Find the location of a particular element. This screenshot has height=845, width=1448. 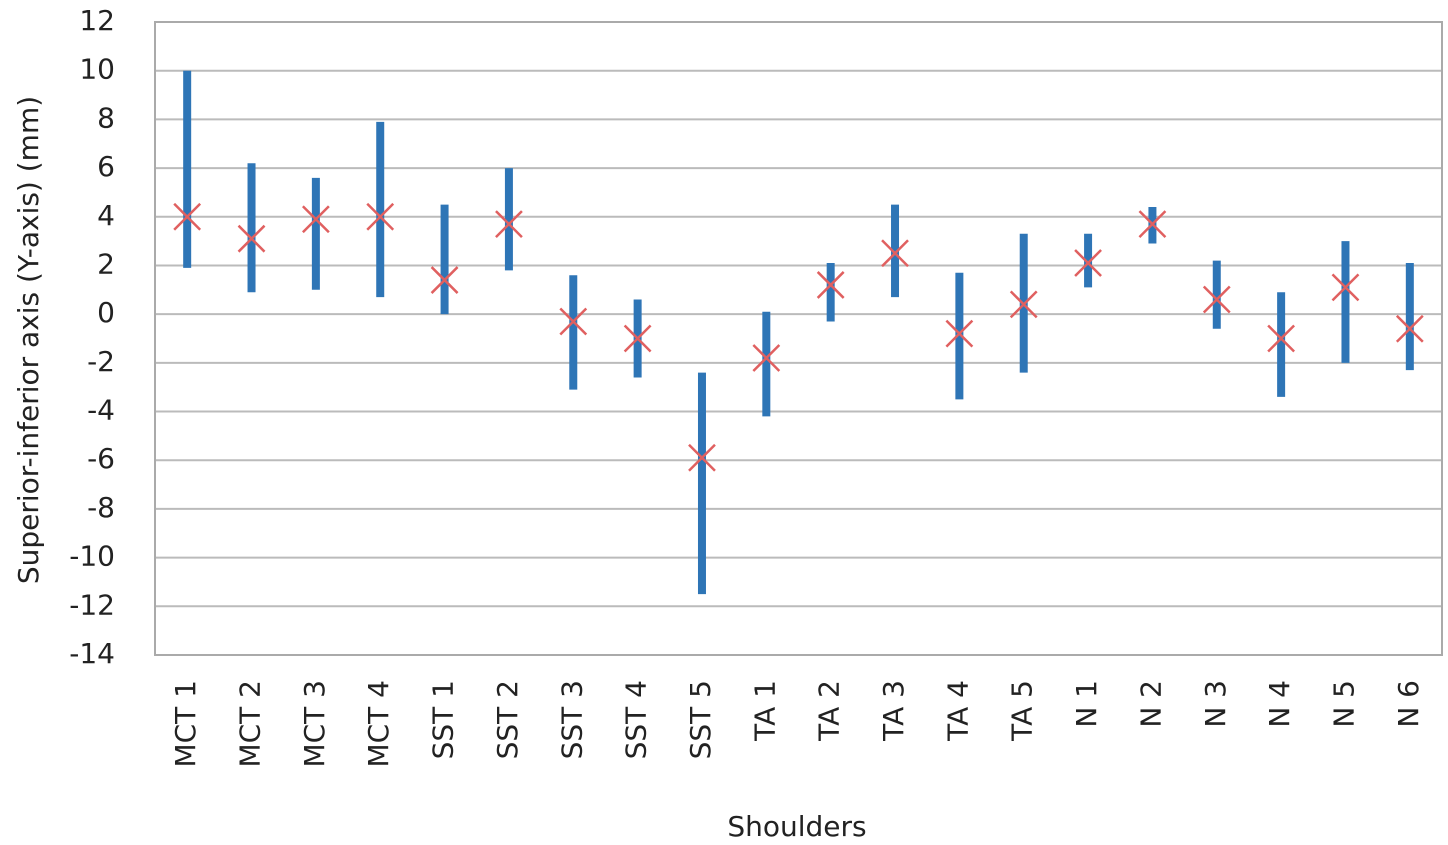

y-tick-label: -14 is located at coordinates (92, 653).